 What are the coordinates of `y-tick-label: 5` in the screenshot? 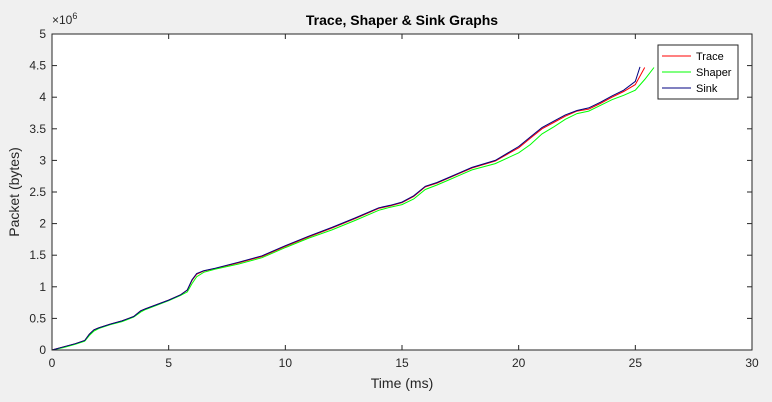 It's located at (42, 34).